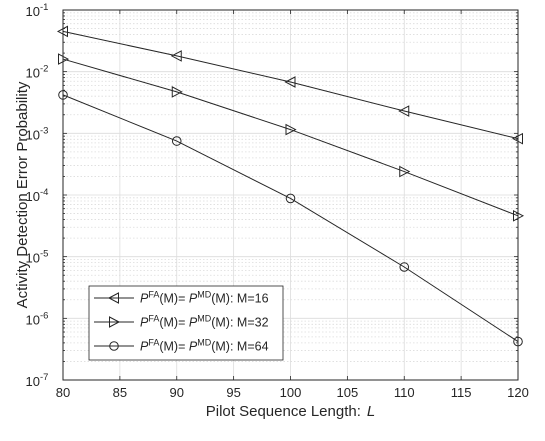 This screenshot has width=545, height=441. What do you see at coordinates (37, 10) in the screenshot?
I see `y-tick-label: 10⁻¹` at bounding box center [37, 10].